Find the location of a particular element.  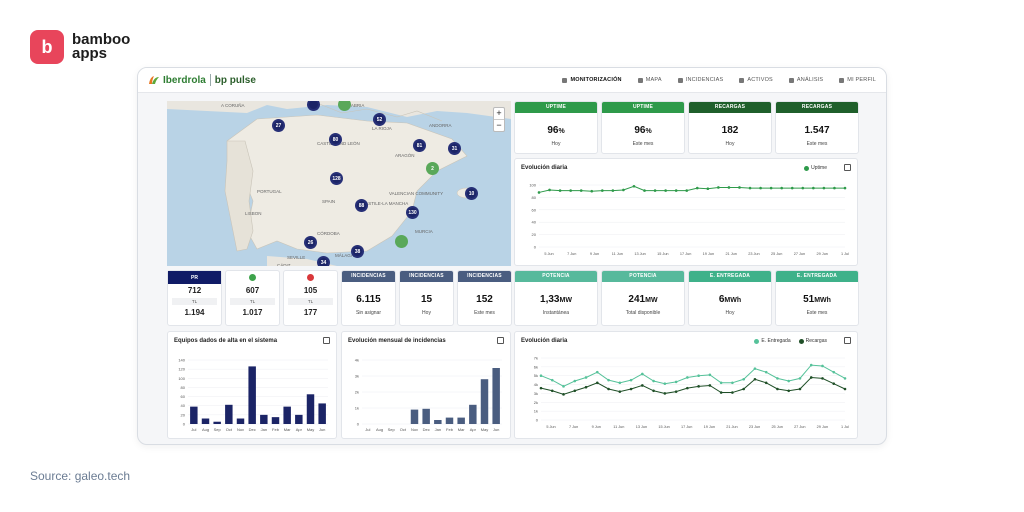

nav-item-1: MAPA is located at coordinates (649, 80).